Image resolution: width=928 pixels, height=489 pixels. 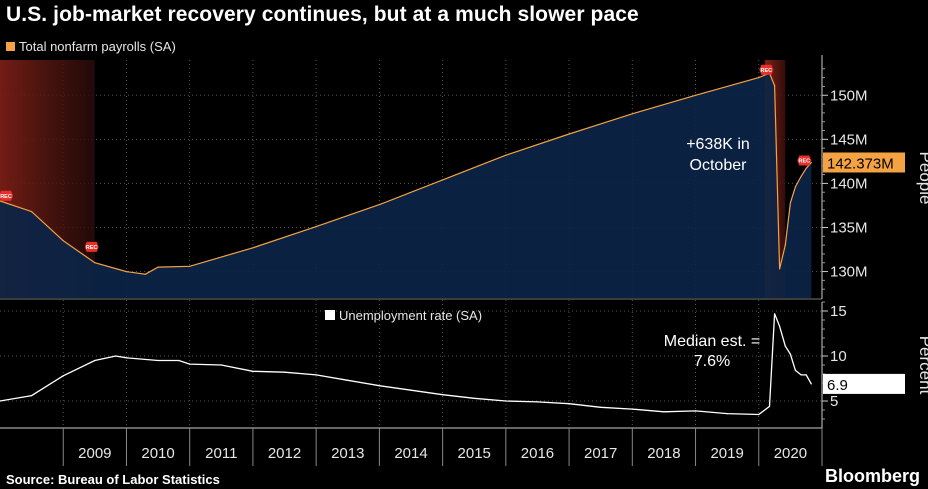 What do you see at coordinates (474, 453) in the screenshot?
I see `x-tick-label-2015: 2015` at bounding box center [474, 453].